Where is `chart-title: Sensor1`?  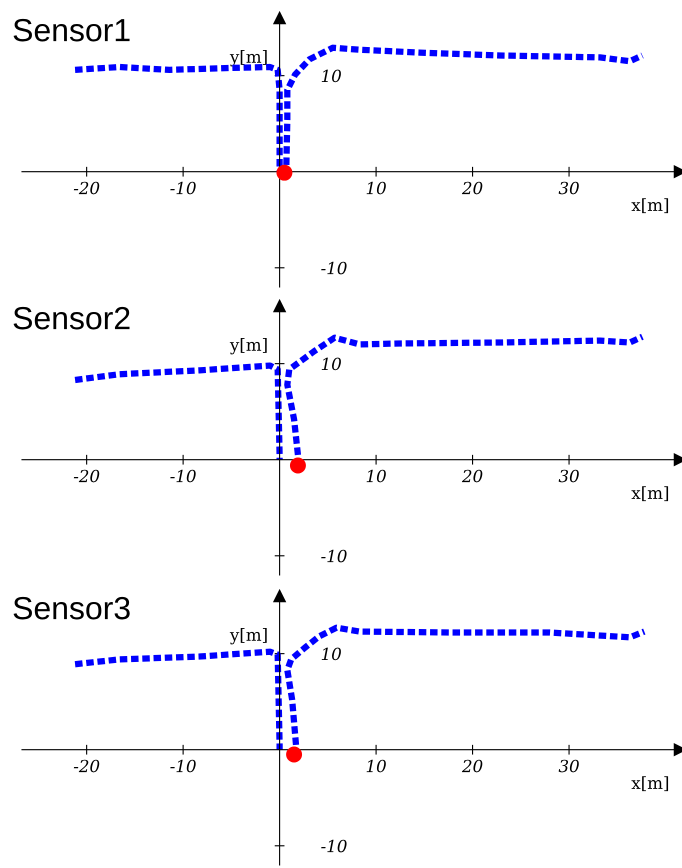 chart-title: Sensor1 is located at coordinates (72, 30).